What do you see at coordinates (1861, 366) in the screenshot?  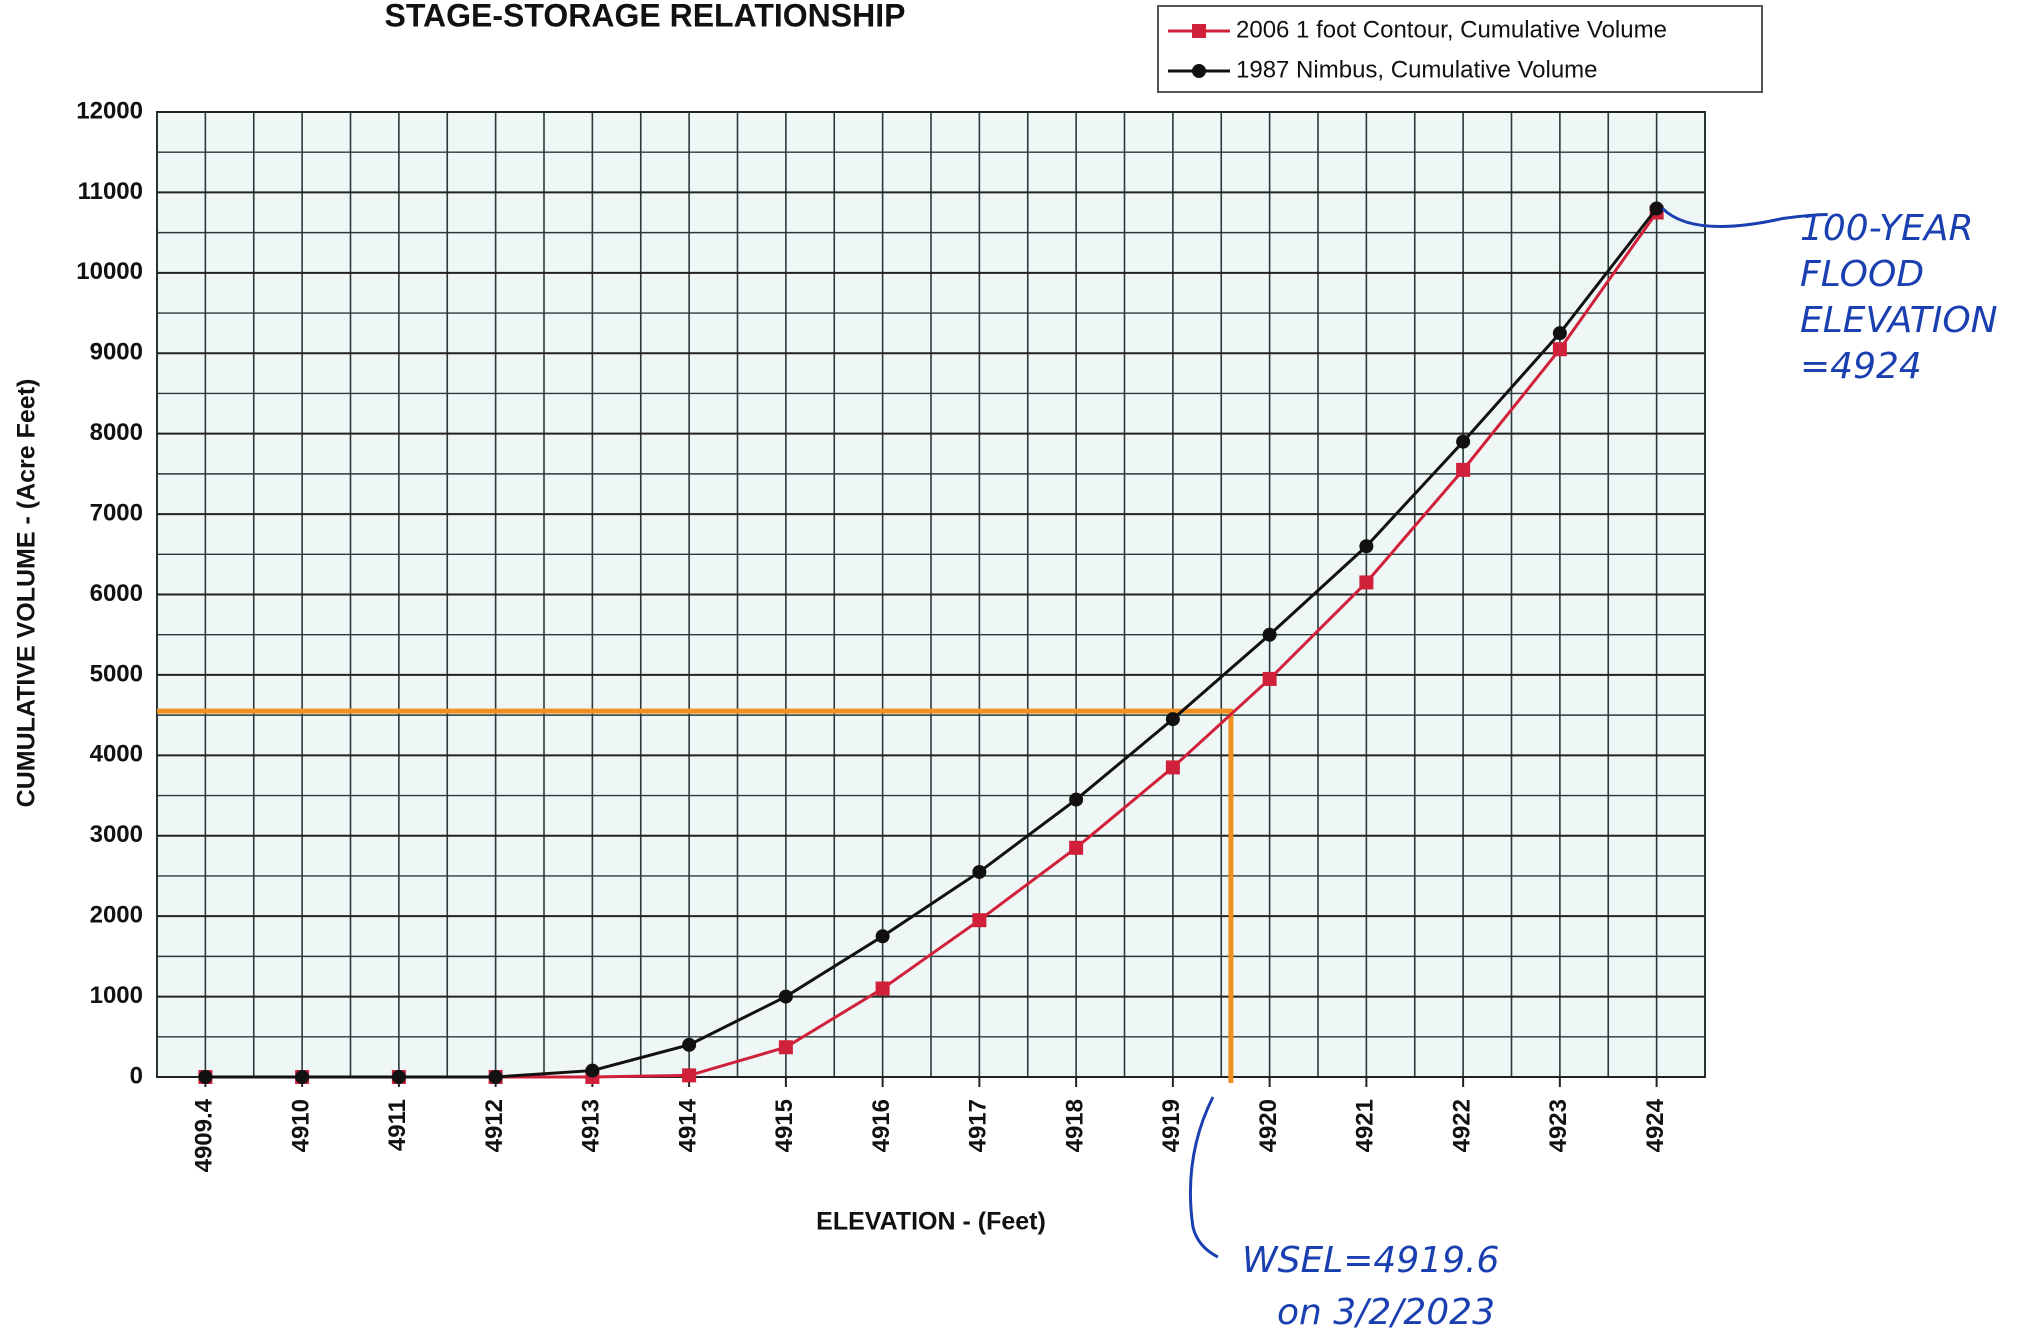 I see `annotation-text: =4924` at bounding box center [1861, 366].